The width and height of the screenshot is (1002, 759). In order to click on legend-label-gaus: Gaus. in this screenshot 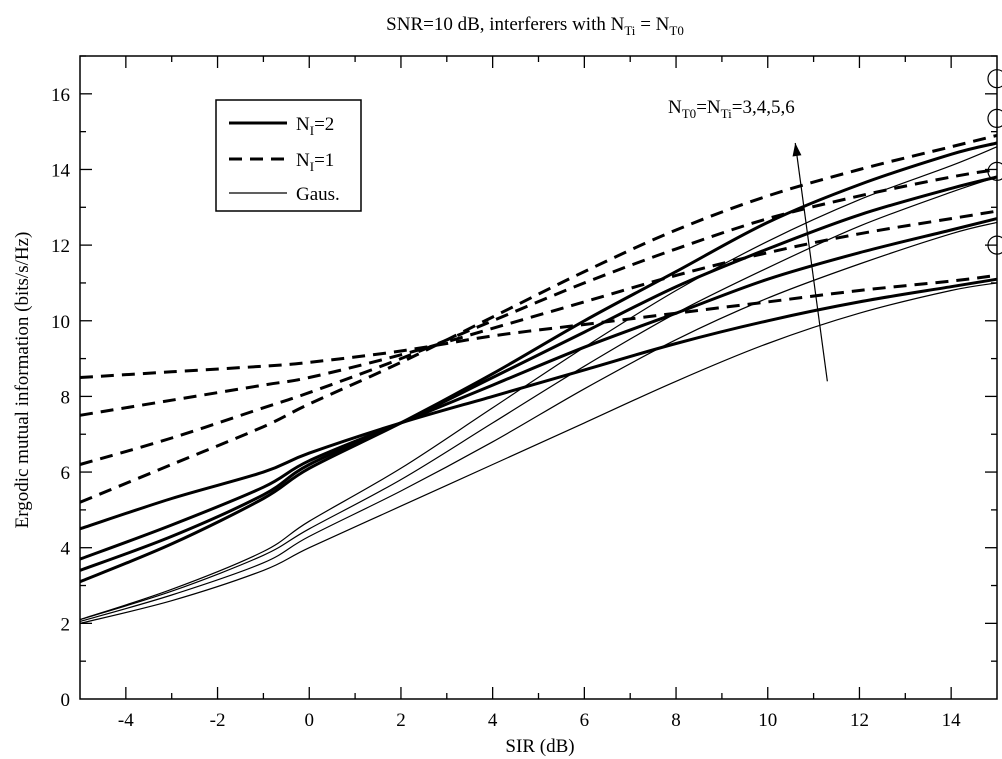, I will do `click(318, 194)`.